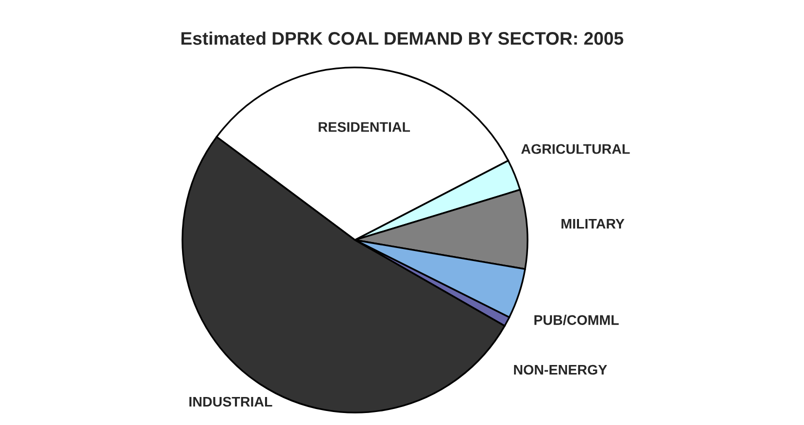  I want to click on slice-label: PUB/COMML, so click(576, 320).